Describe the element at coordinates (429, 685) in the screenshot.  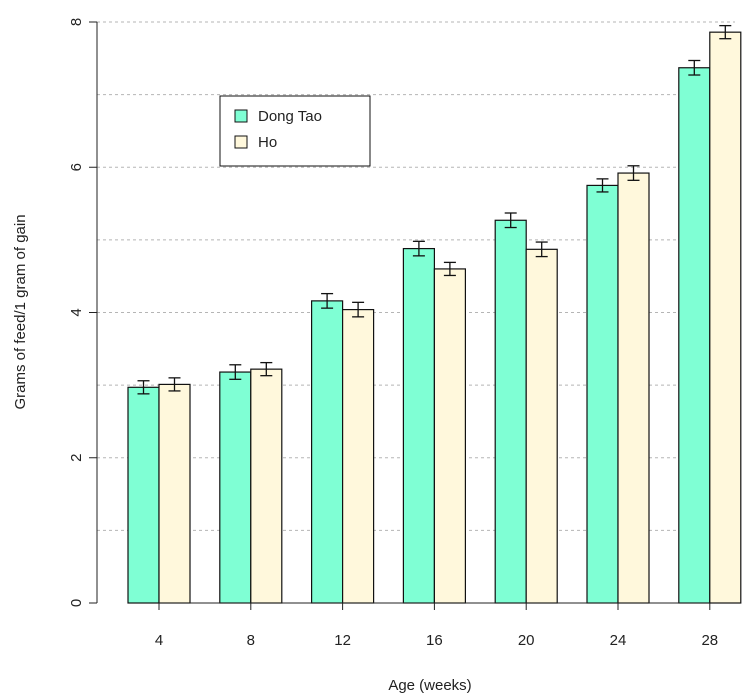
I see `x-axis-title: Age (weeks)` at that location.